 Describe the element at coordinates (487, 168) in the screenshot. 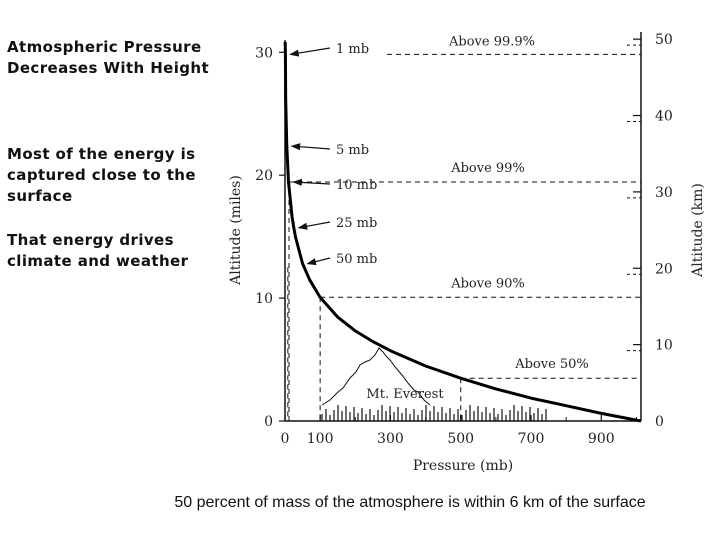

I see `reference-label: Above 99%` at that location.